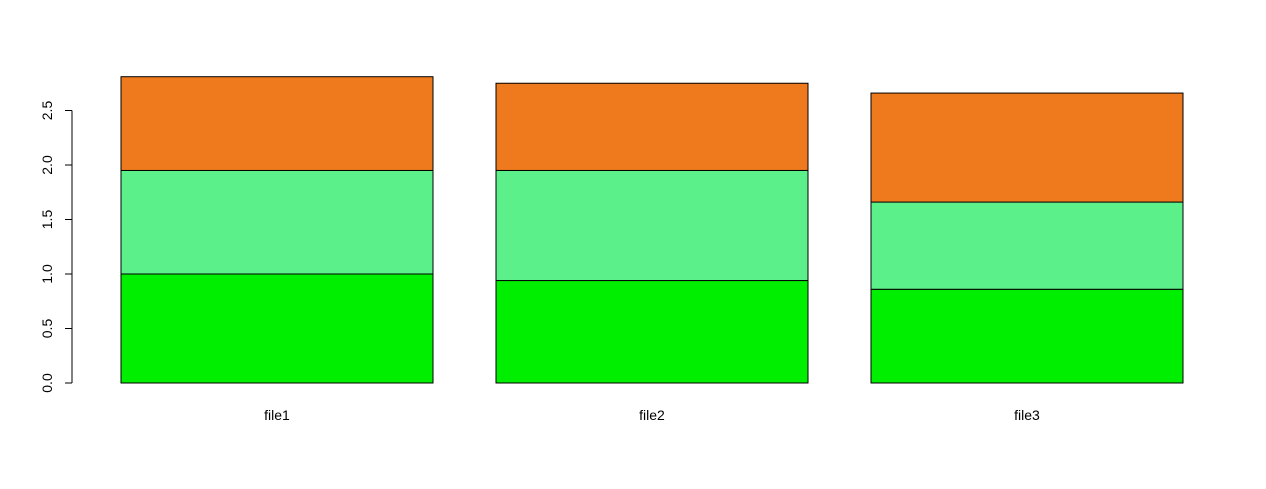 Image resolution: width=1266 pixels, height=489 pixels. I want to click on x-category-label: file1, so click(277, 415).